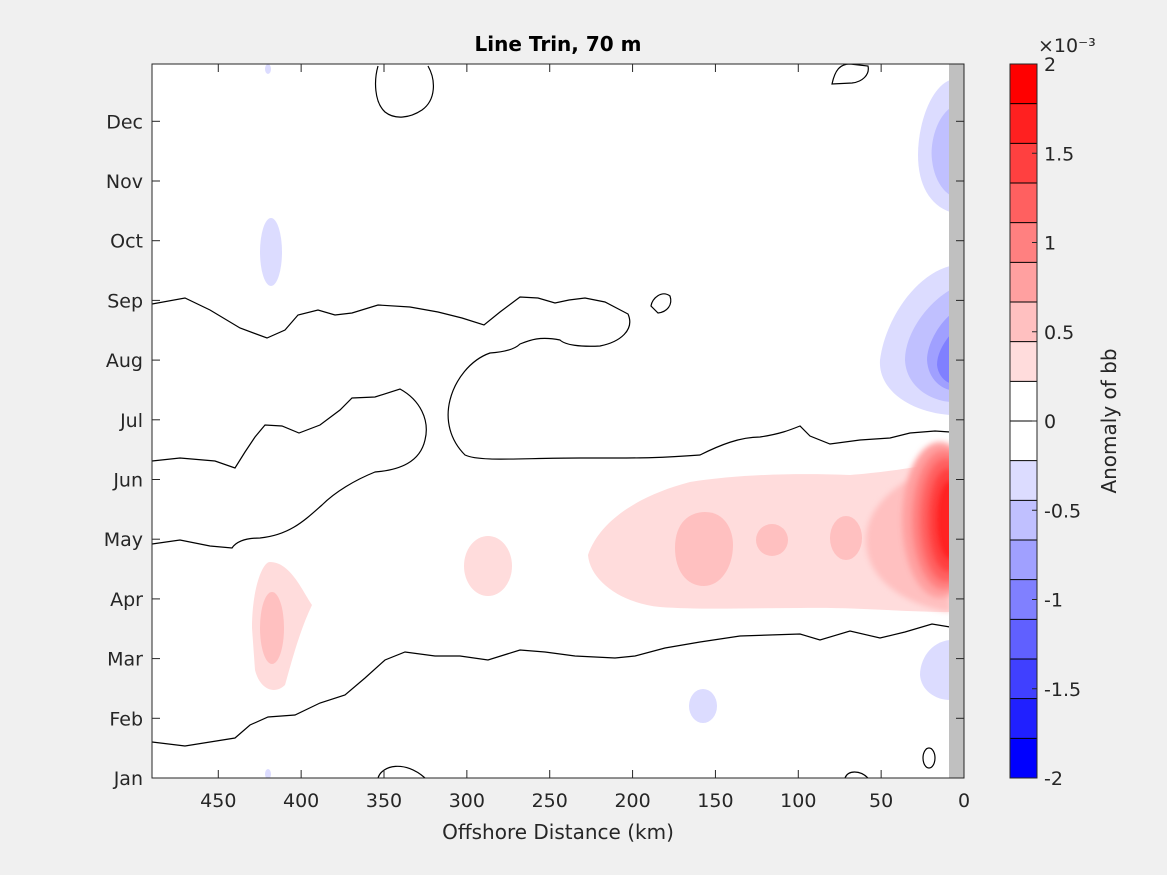 The width and height of the screenshot is (1167, 875). What do you see at coordinates (1059, 333) in the screenshot?
I see `colorbar-tick-label: 0.5` at bounding box center [1059, 333].